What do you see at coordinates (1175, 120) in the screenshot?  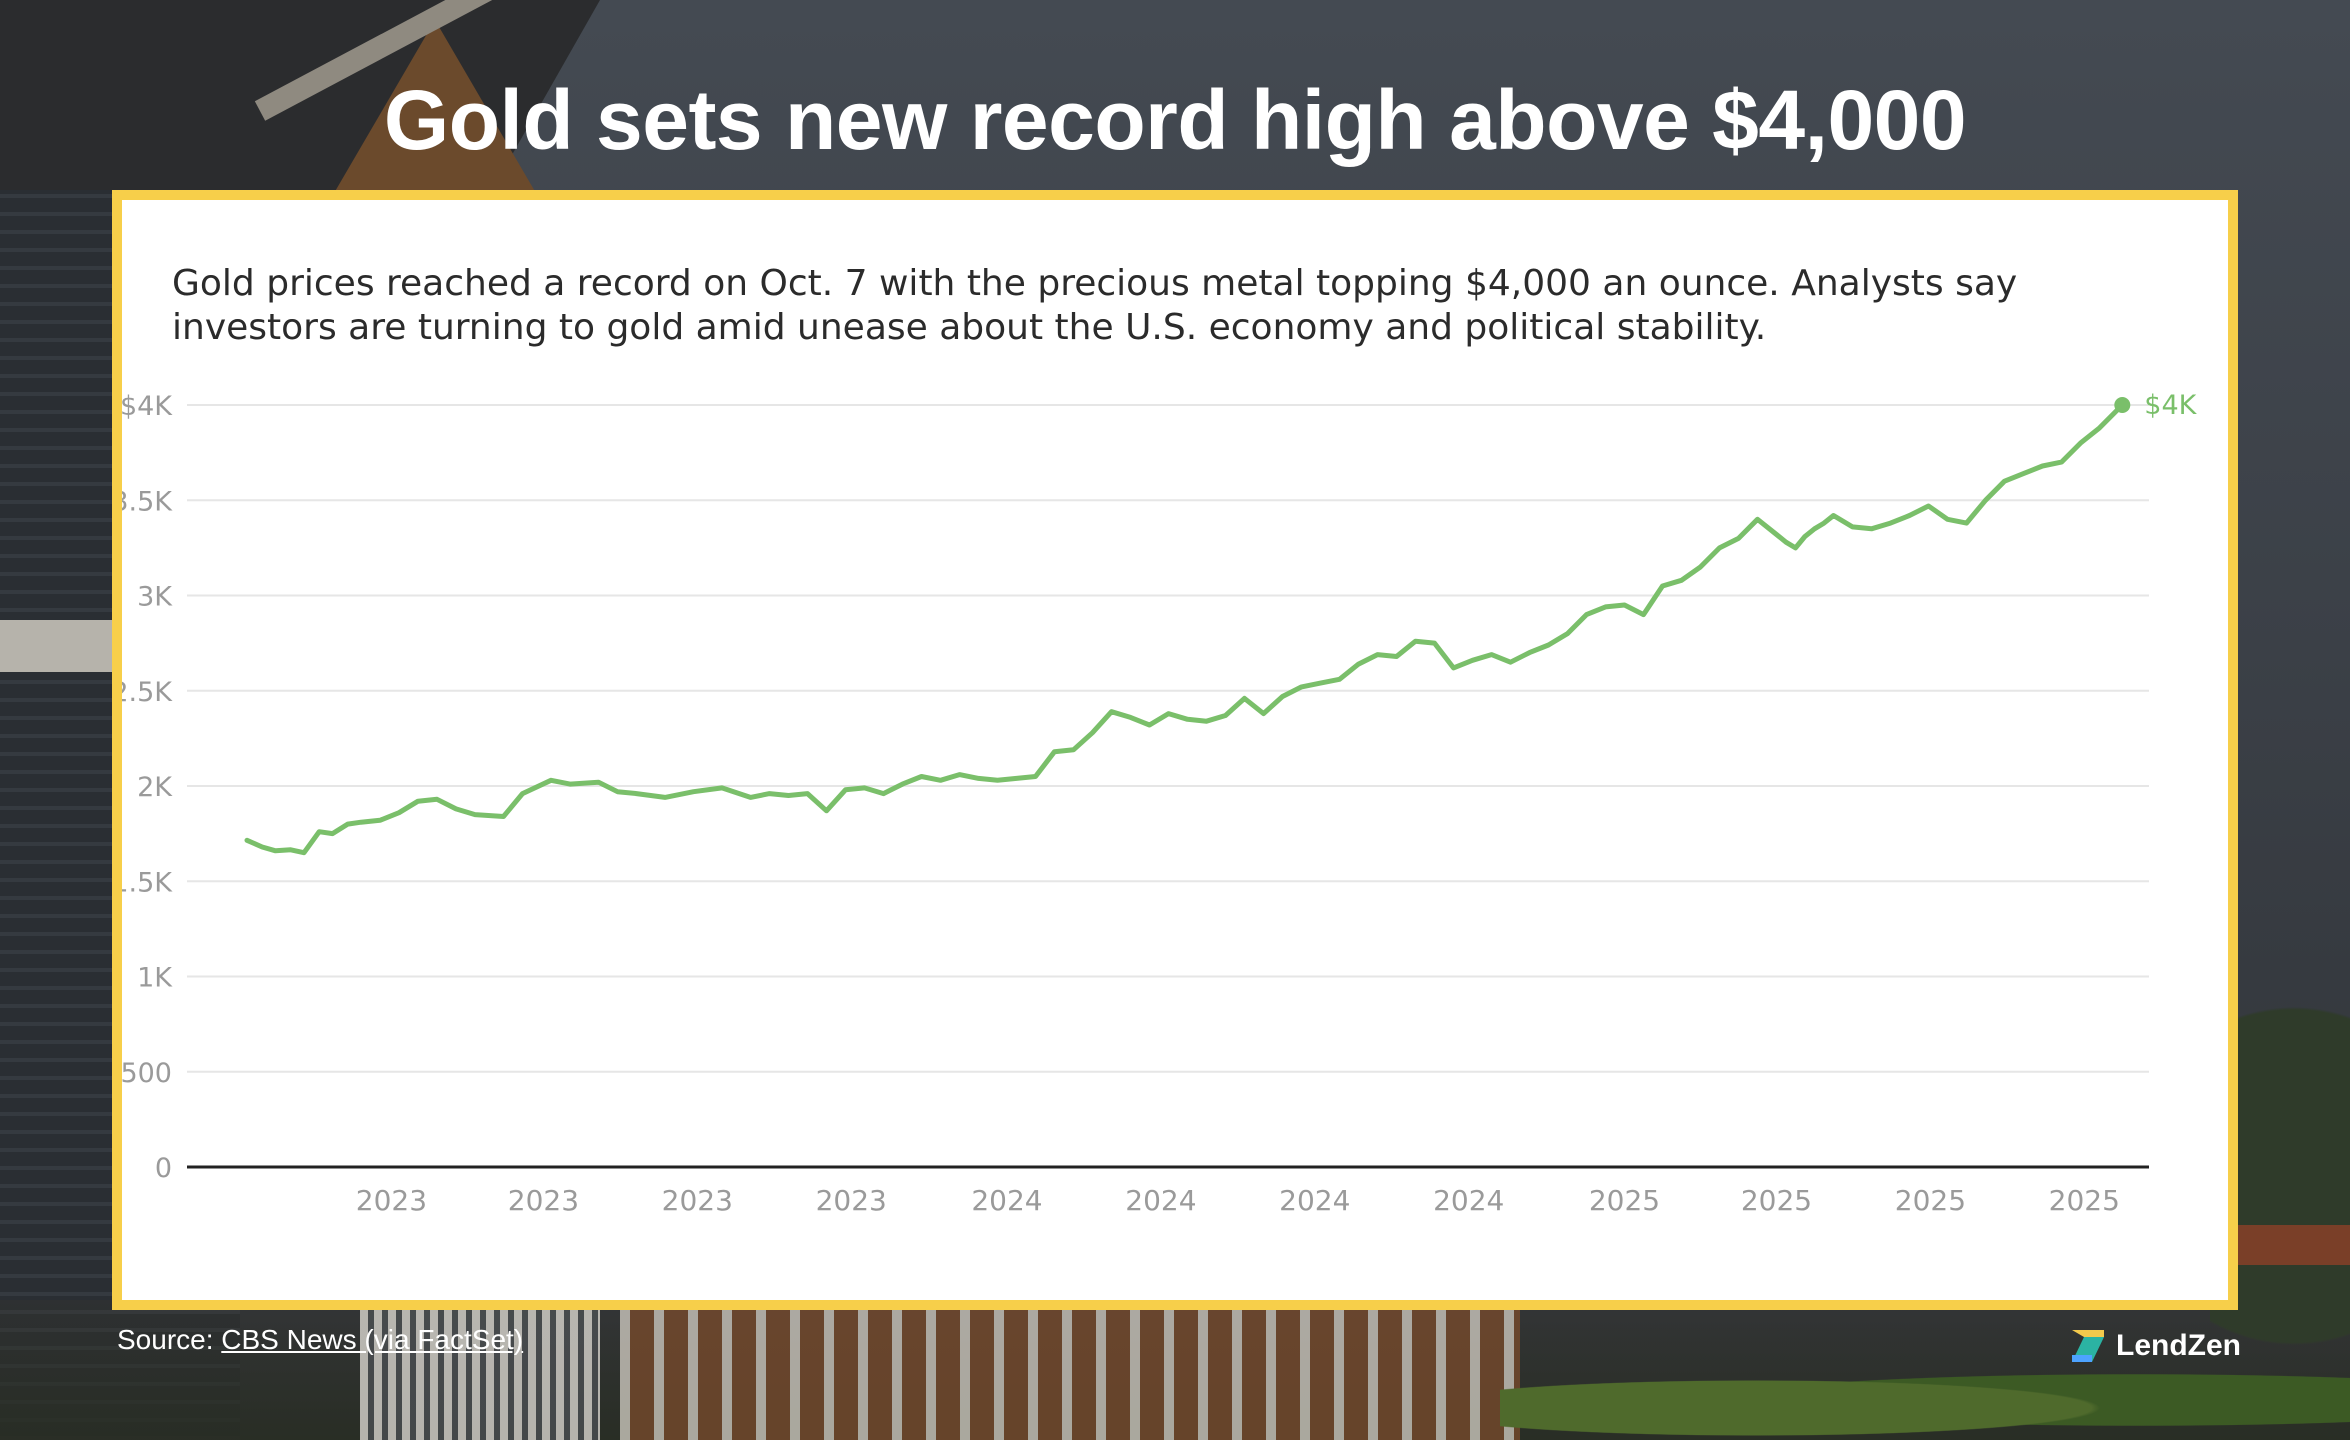 I see `headline: Gold sets new record high above $4,000` at bounding box center [1175, 120].